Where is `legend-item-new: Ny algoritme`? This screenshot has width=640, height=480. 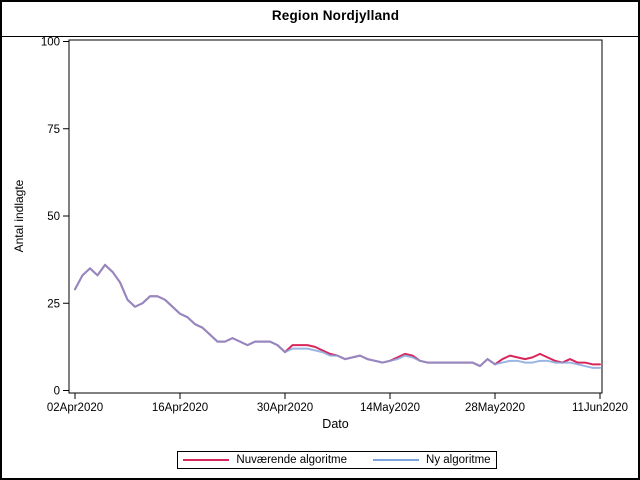 legend-item-new: Ny algoritme is located at coordinates (432, 460).